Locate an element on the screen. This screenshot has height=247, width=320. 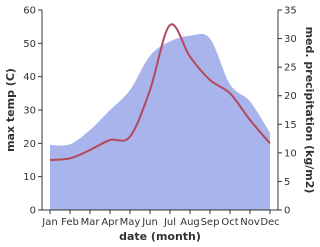
y-tick-label: 50 is located at coordinates (29, 44).